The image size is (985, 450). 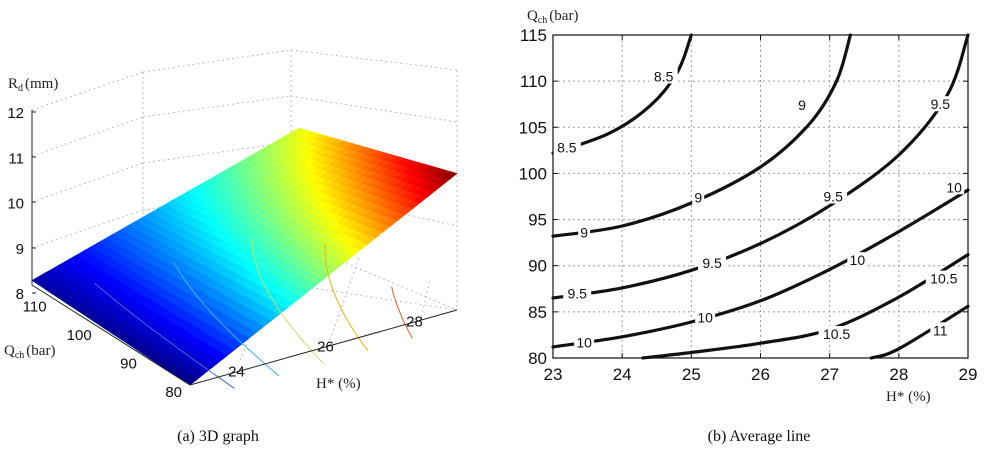 What do you see at coordinates (691, 374) in the screenshot?
I see `x-tick-label: 25` at bounding box center [691, 374].